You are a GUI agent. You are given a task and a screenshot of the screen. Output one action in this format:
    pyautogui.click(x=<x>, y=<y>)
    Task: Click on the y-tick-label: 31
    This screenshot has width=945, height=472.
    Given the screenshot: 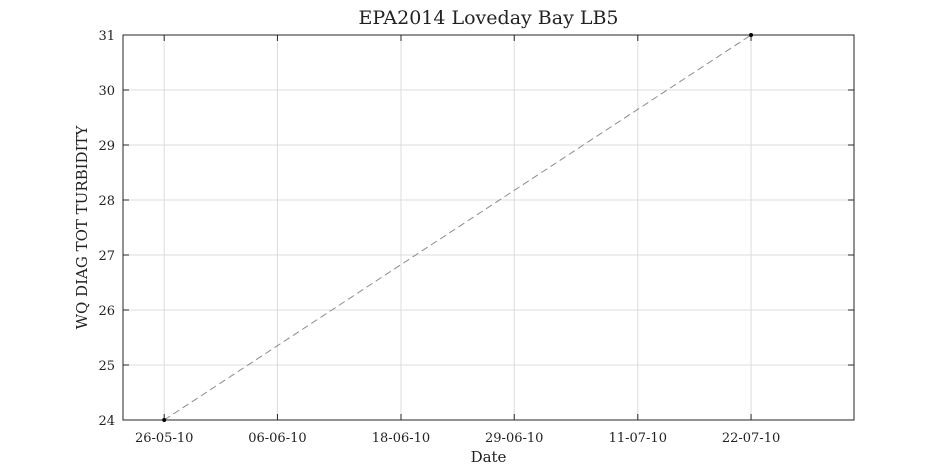 What is the action you would take?
    pyautogui.click(x=106, y=36)
    